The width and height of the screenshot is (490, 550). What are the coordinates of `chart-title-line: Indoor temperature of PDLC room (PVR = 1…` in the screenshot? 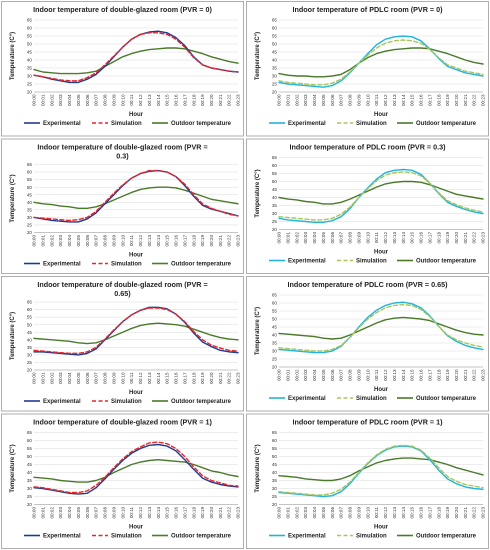 It's located at (368, 422).